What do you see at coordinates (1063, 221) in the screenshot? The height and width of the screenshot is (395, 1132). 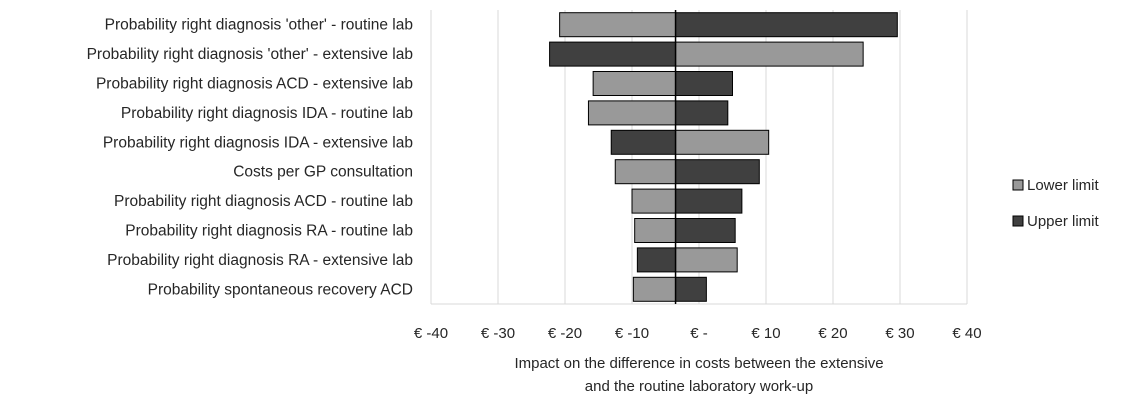 I see `legend-label-1: Upper limit` at bounding box center [1063, 221].